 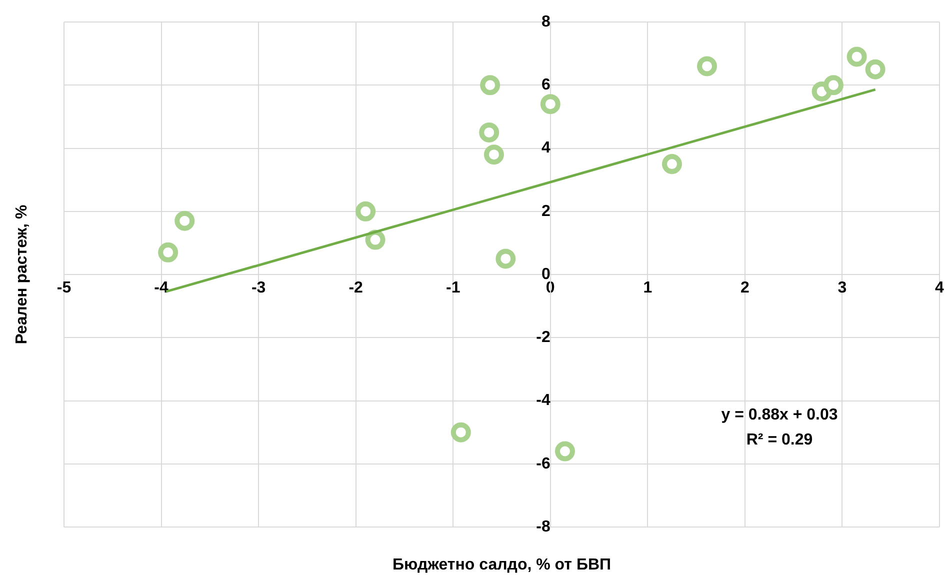 I want to click on y-tick-label: 2, so click(x=545, y=211).